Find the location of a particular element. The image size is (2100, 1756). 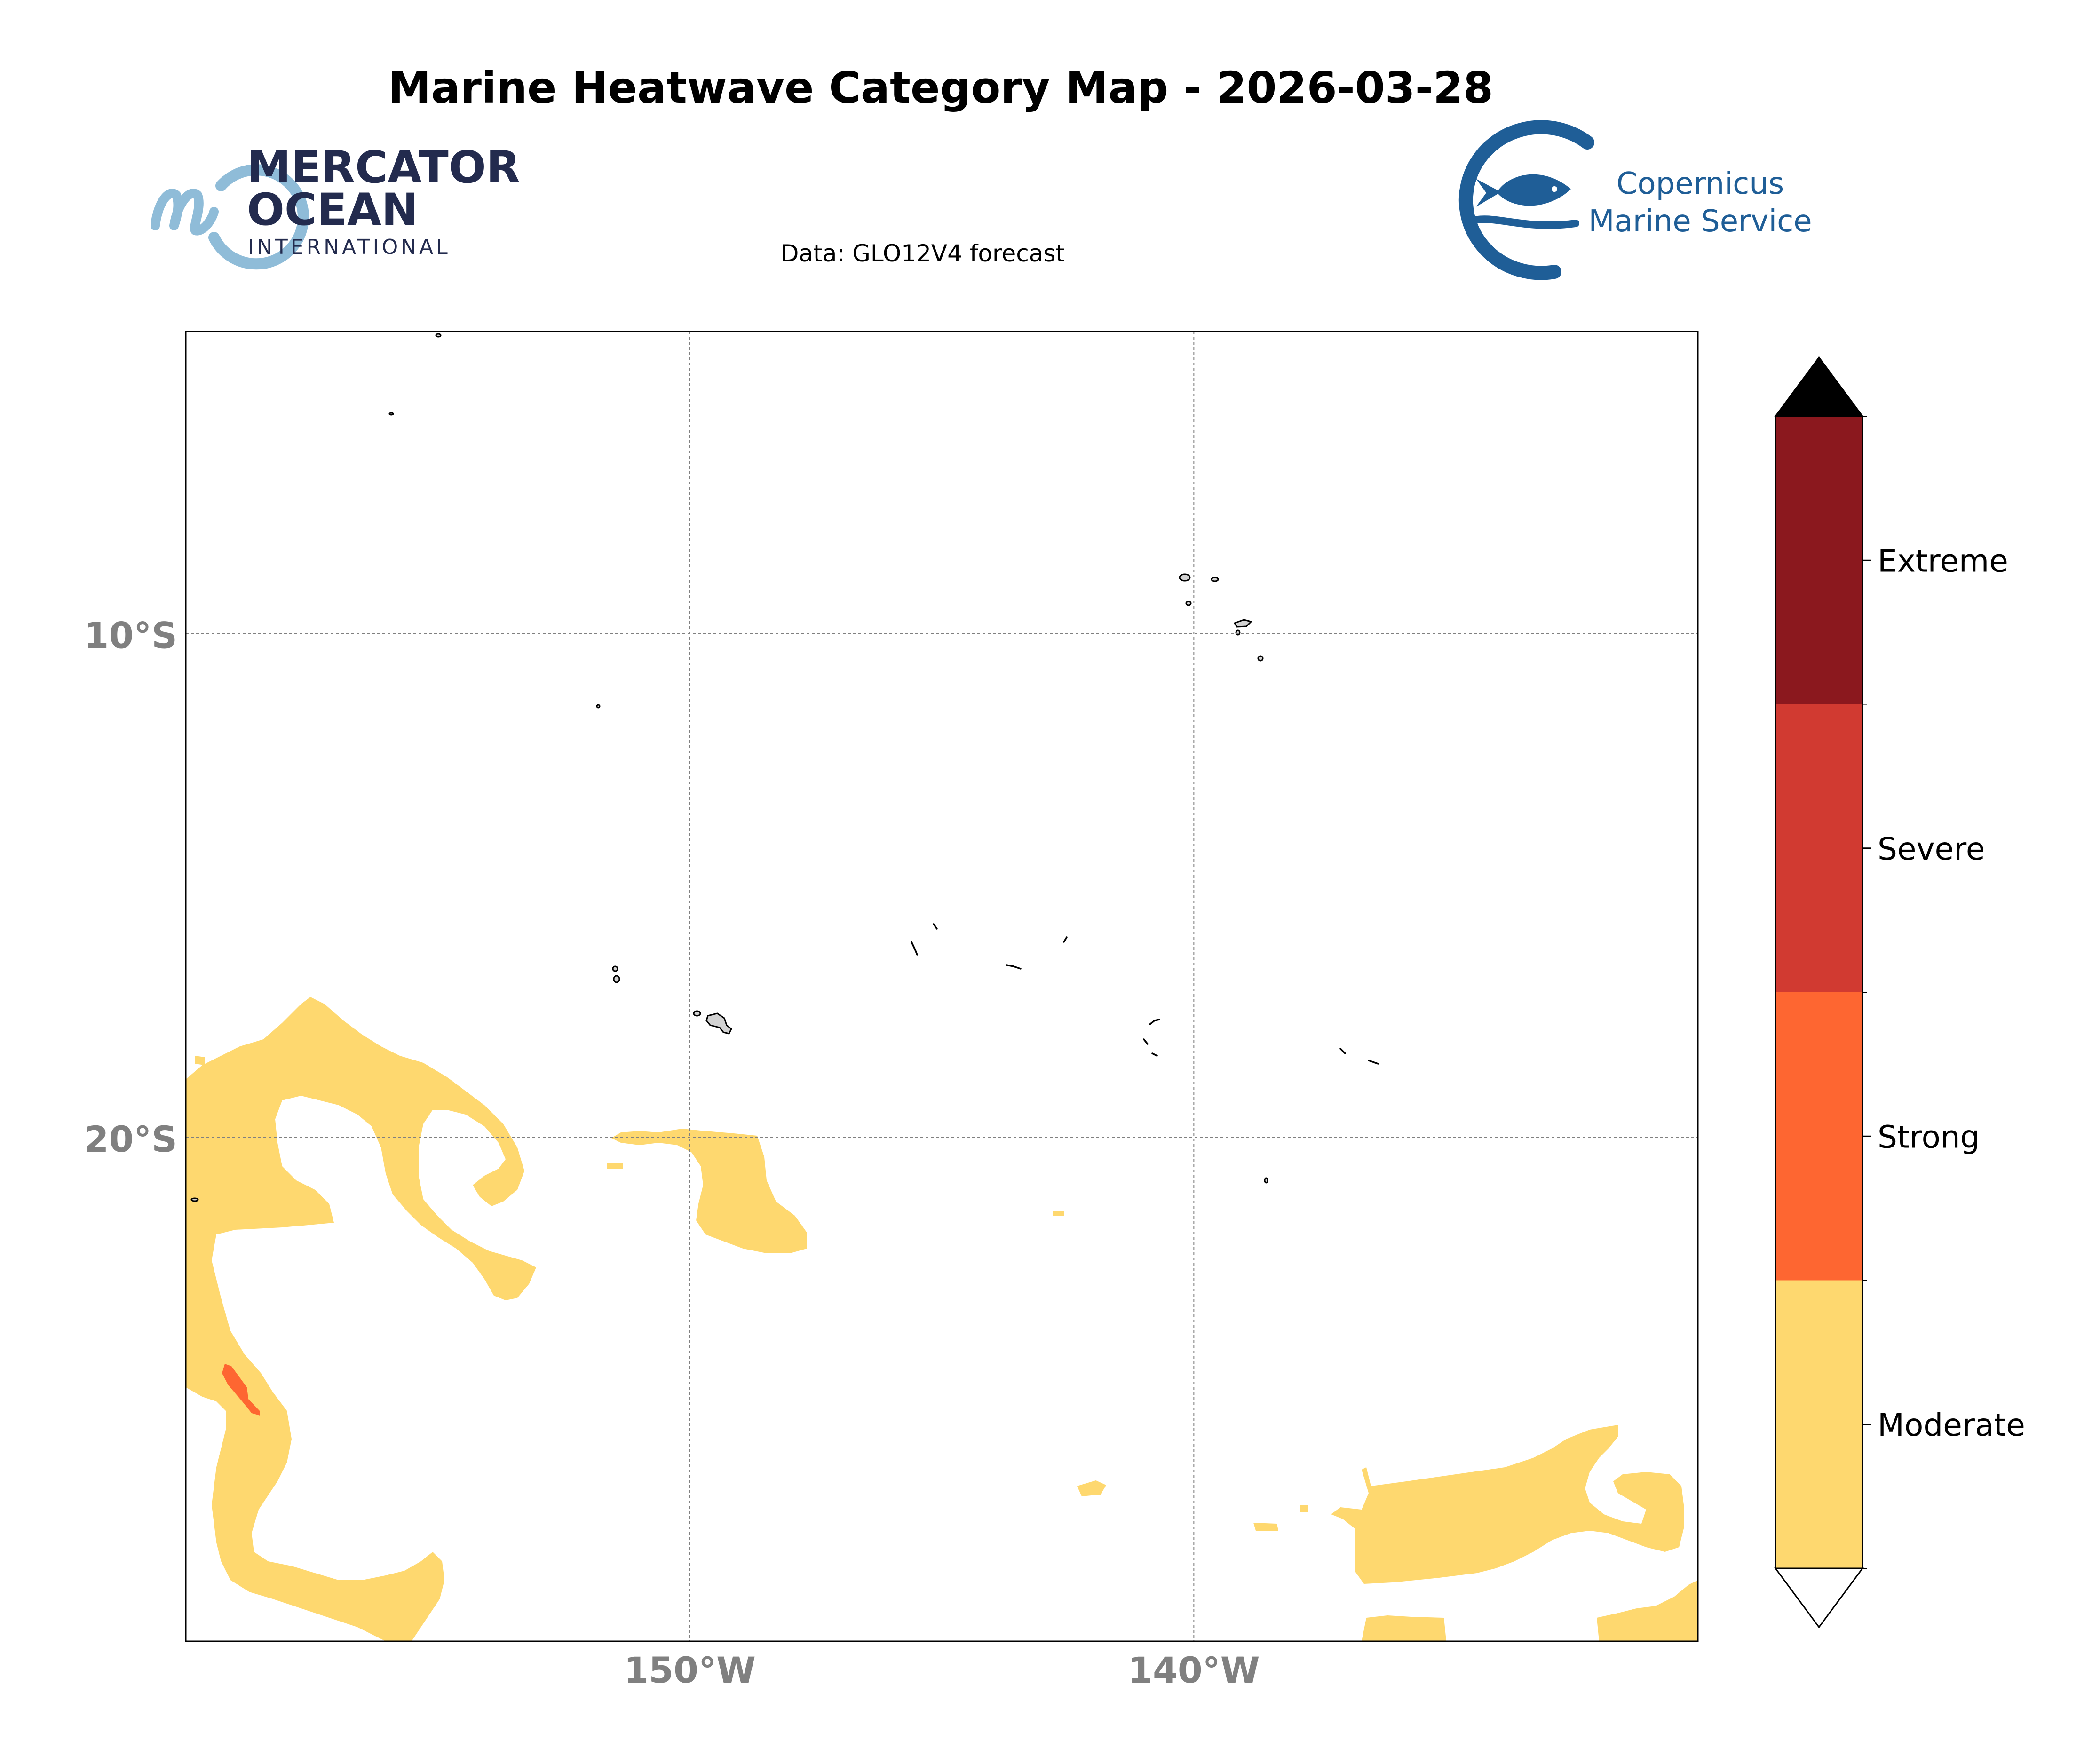

colorbar-label-strong: Strong is located at coordinates (1929, 1137).